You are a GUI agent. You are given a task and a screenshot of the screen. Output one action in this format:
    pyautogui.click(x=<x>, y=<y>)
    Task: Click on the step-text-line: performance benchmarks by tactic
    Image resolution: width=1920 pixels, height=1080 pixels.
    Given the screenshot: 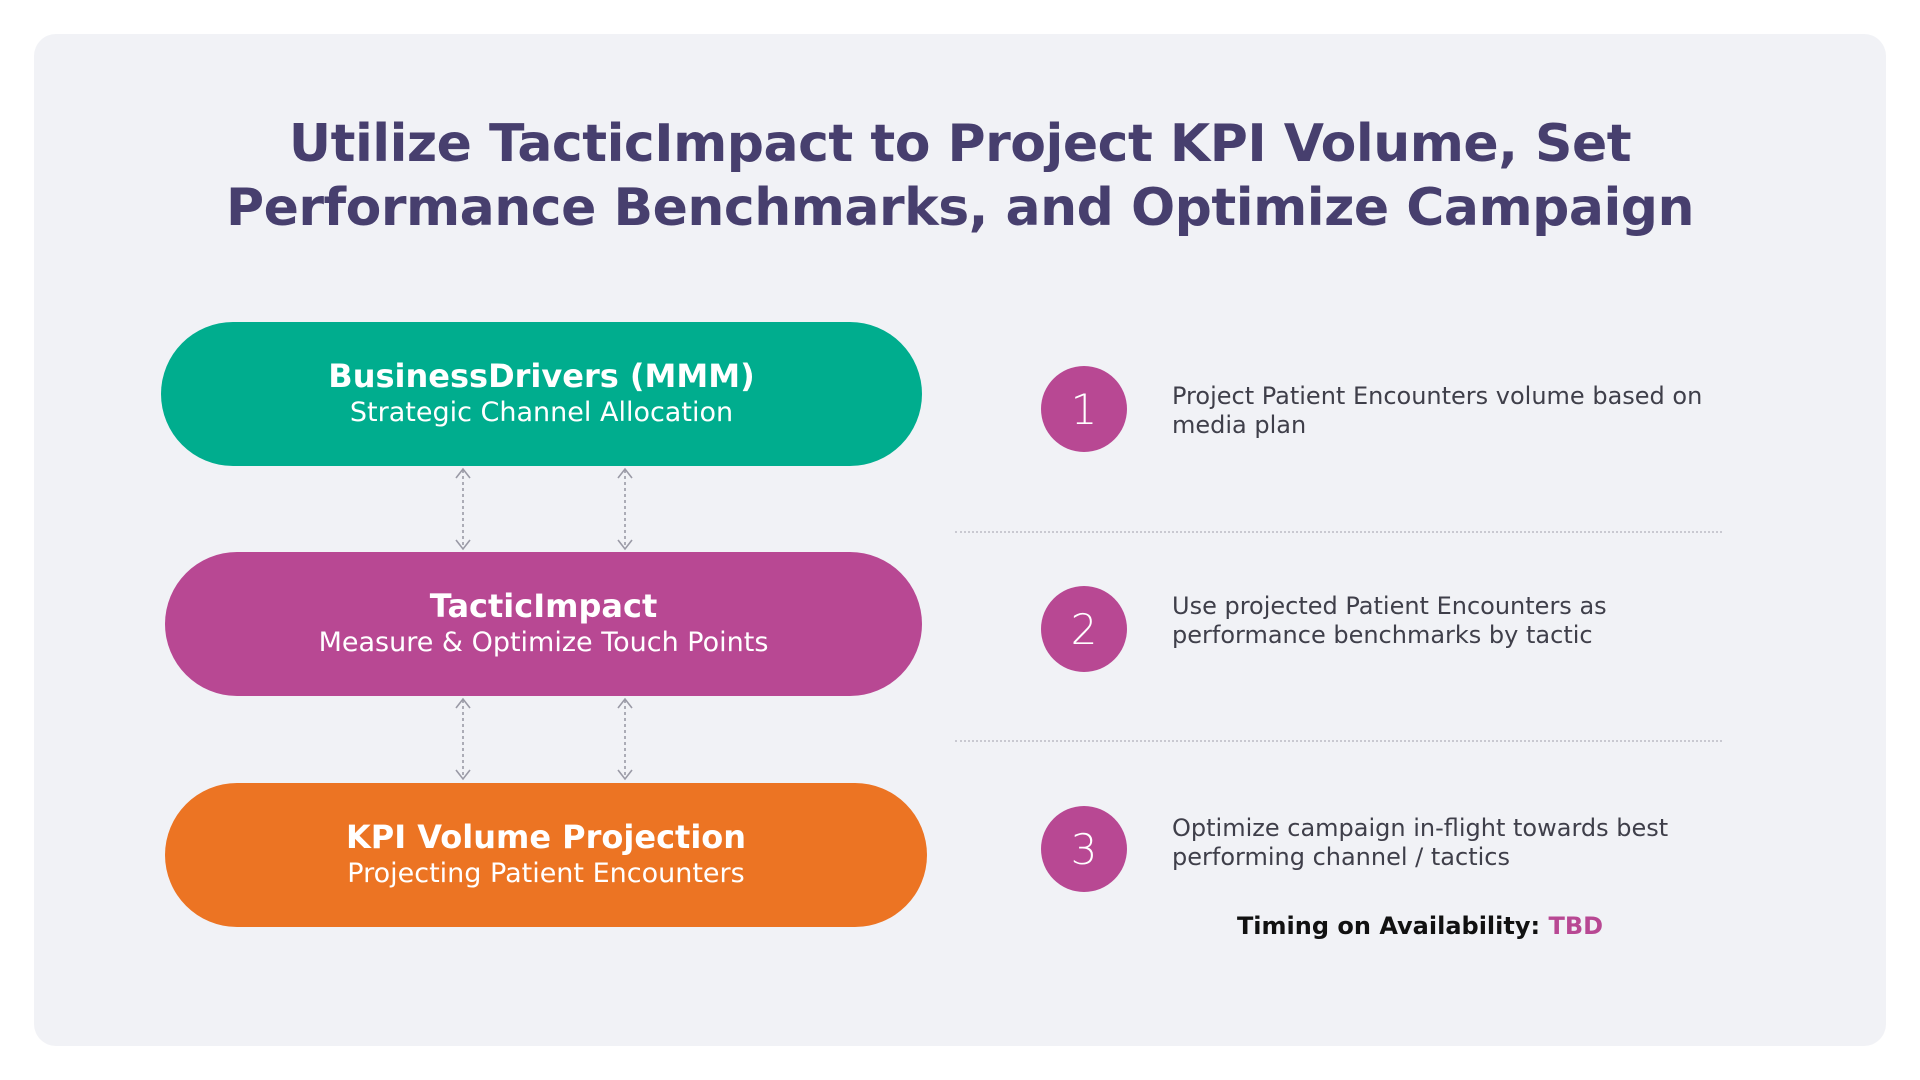 What is the action you would take?
    pyautogui.click(x=1382, y=635)
    